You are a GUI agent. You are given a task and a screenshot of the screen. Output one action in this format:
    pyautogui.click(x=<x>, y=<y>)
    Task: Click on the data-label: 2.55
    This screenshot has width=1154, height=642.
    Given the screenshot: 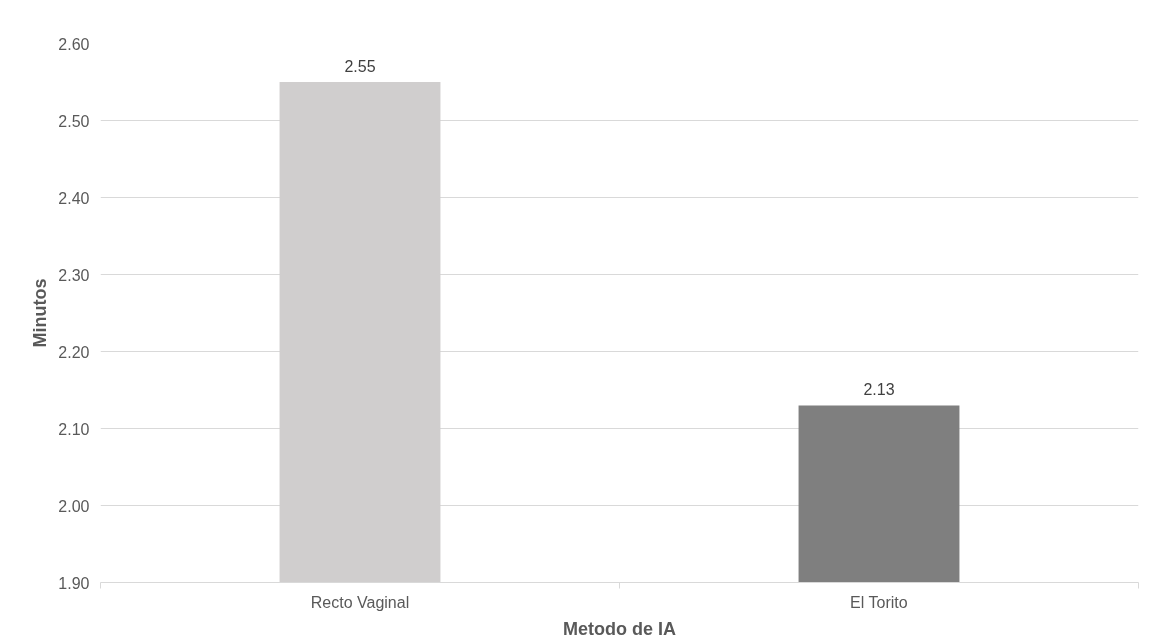 What is the action you would take?
    pyautogui.click(x=360, y=66)
    